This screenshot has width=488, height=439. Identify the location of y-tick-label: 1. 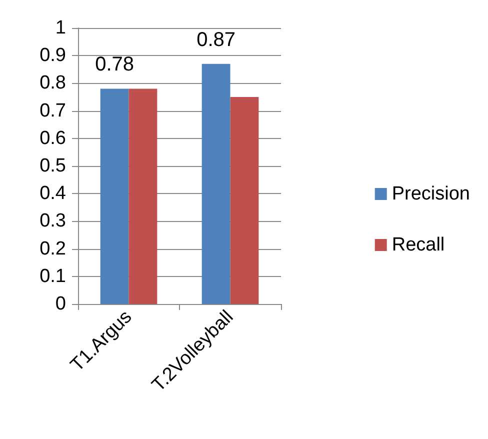
(60, 28).